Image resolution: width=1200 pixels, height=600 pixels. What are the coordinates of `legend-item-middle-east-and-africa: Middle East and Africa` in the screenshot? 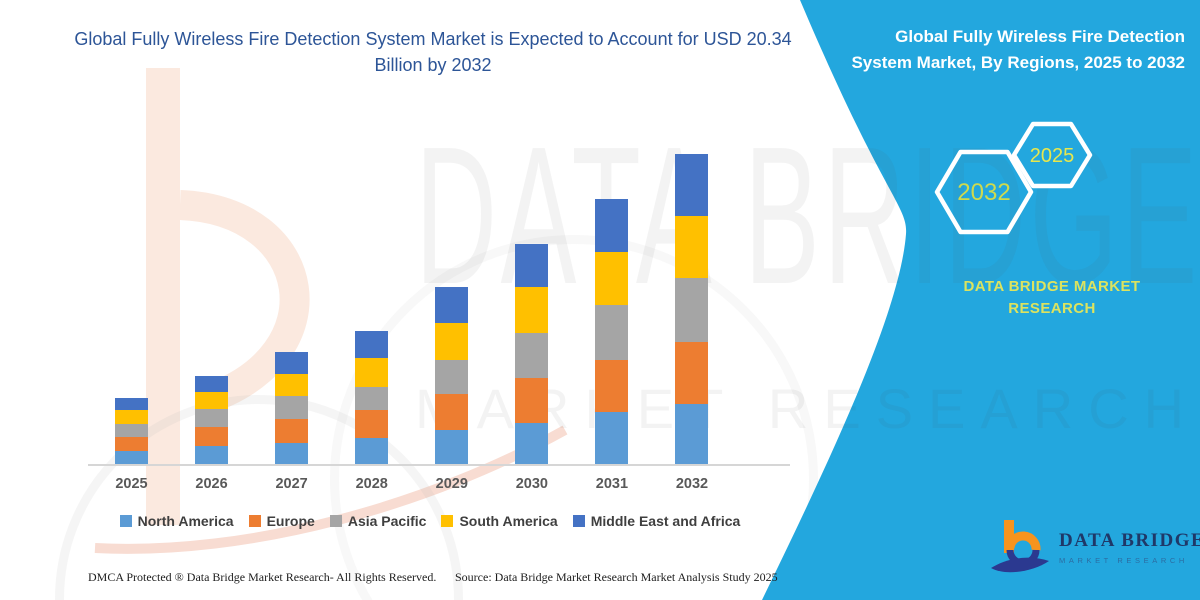 It's located at (656, 521).